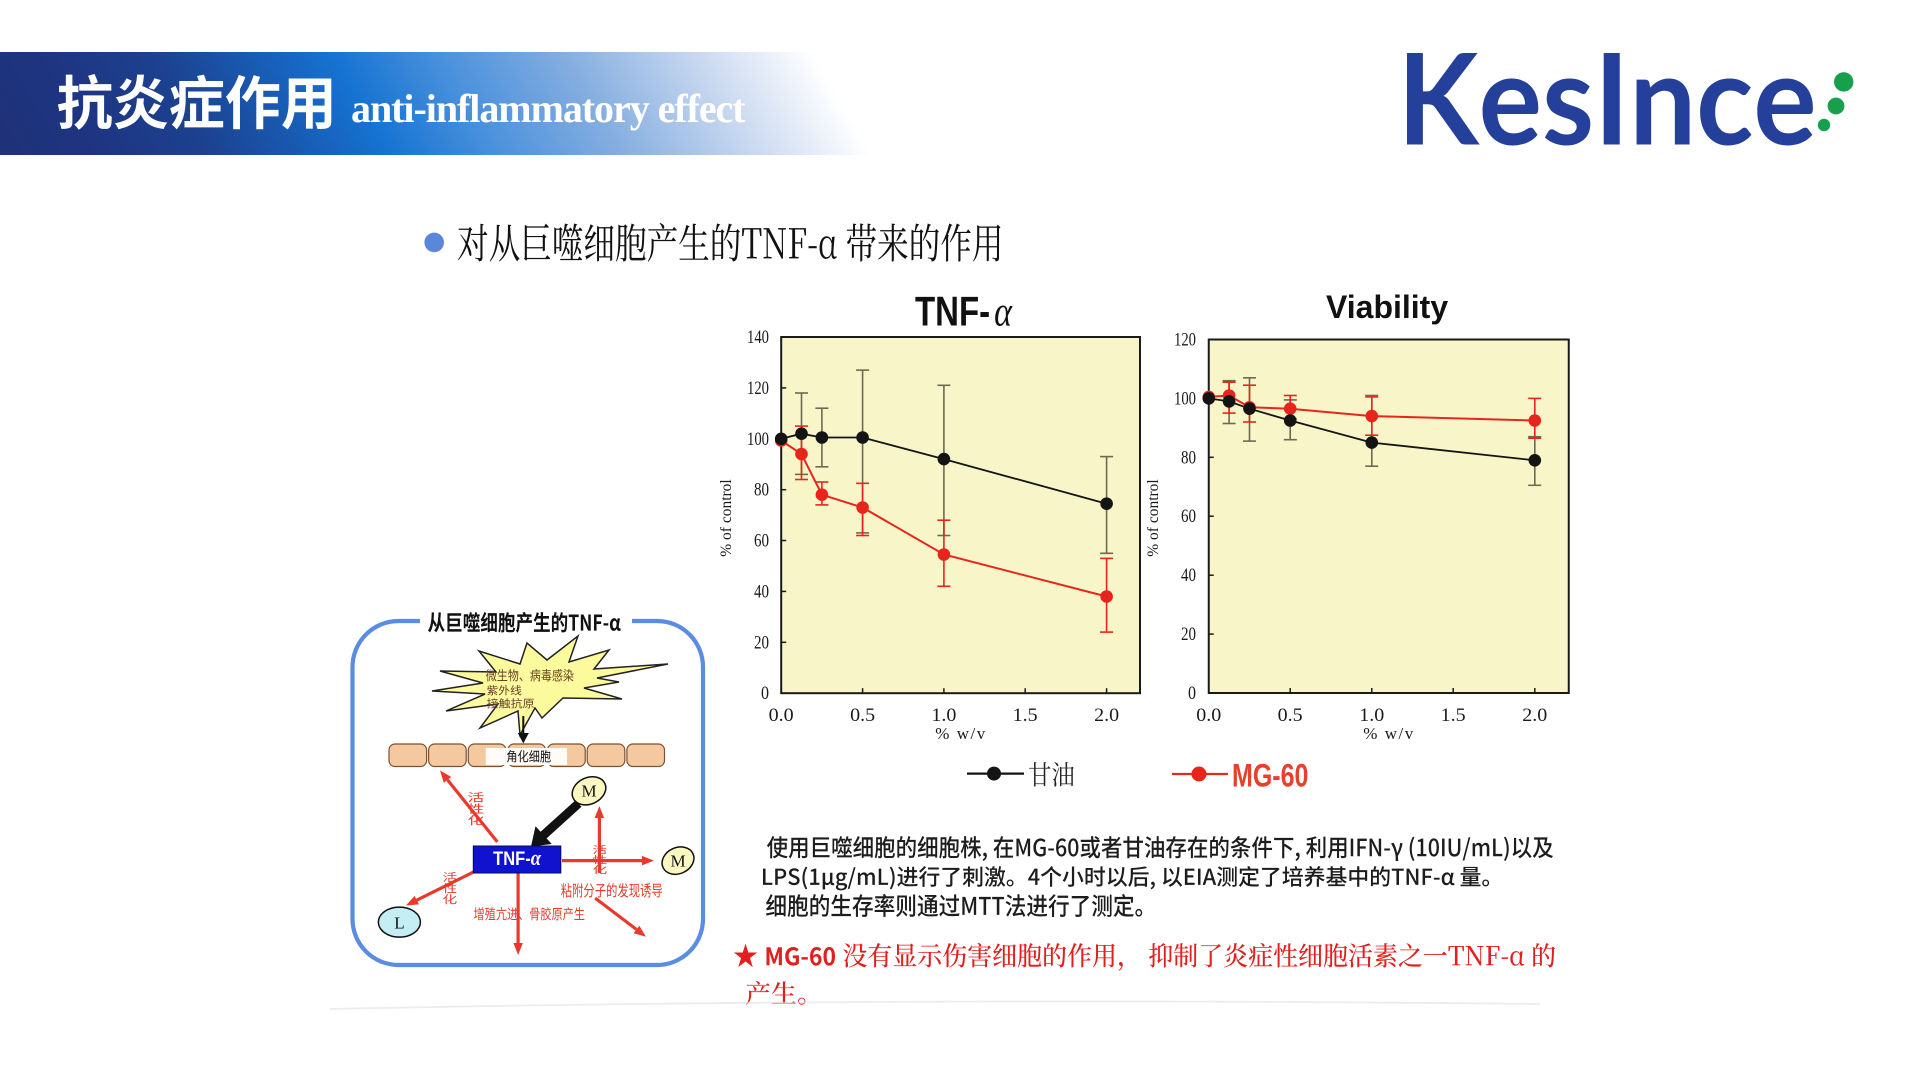  Describe the element at coordinates (399, 923) in the screenshot. I see `svg-text: L` at that location.